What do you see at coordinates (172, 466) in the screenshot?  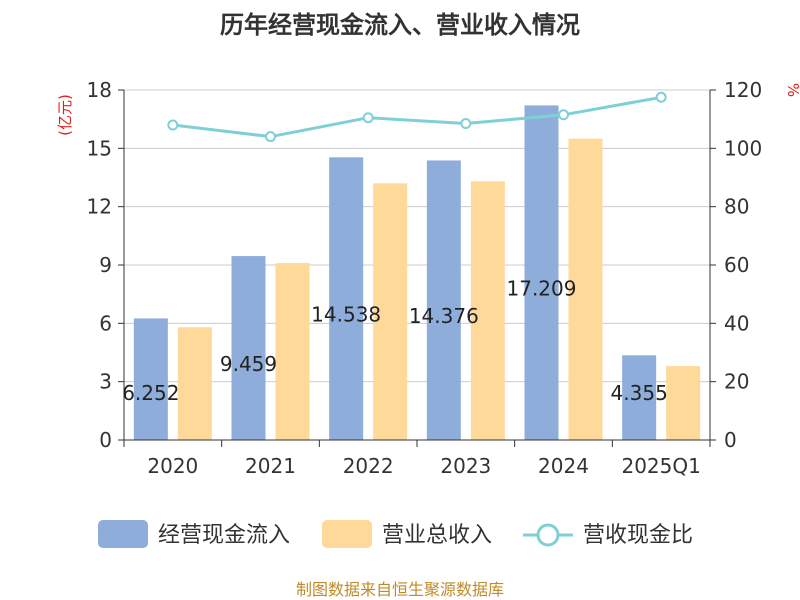 I see `x-tick-label: 2020` at bounding box center [172, 466].